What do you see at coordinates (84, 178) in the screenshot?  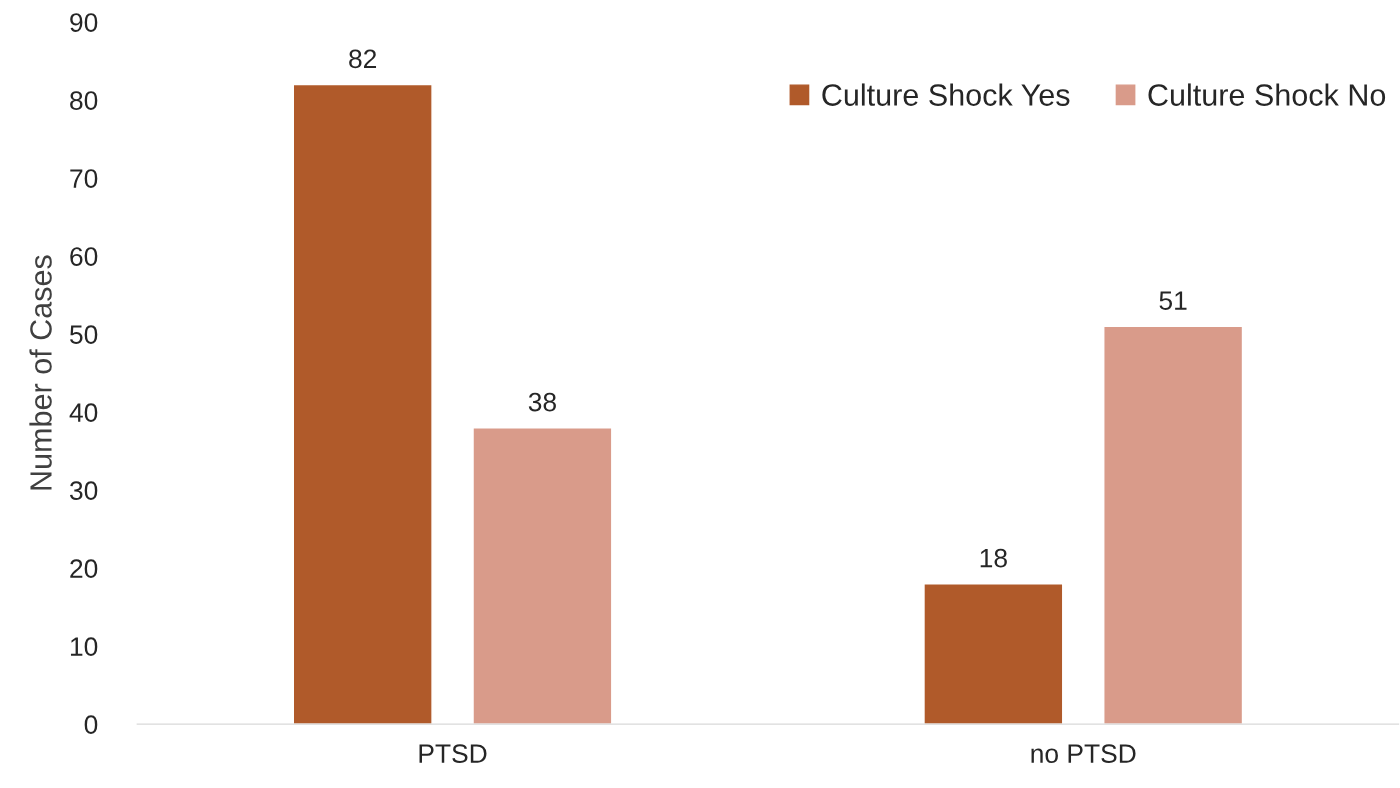 I see `y-tick-label: 70` at bounding box center [84, 178].